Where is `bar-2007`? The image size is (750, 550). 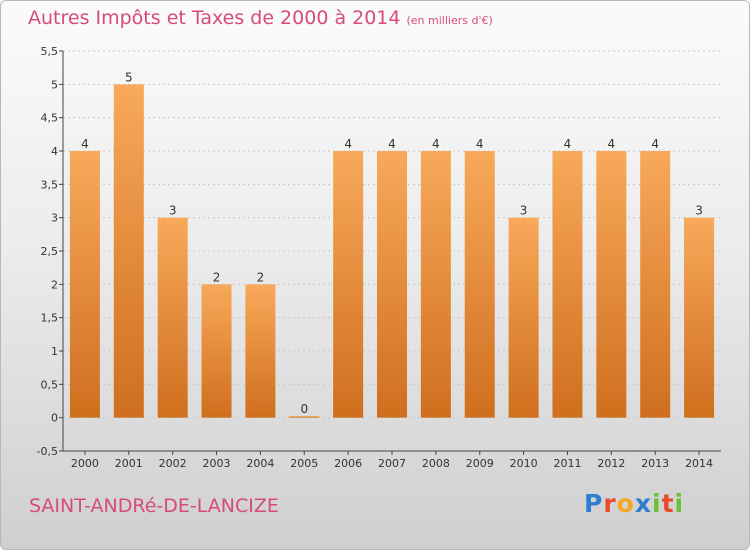
bar-2007 is located at coordinates (392, 284).